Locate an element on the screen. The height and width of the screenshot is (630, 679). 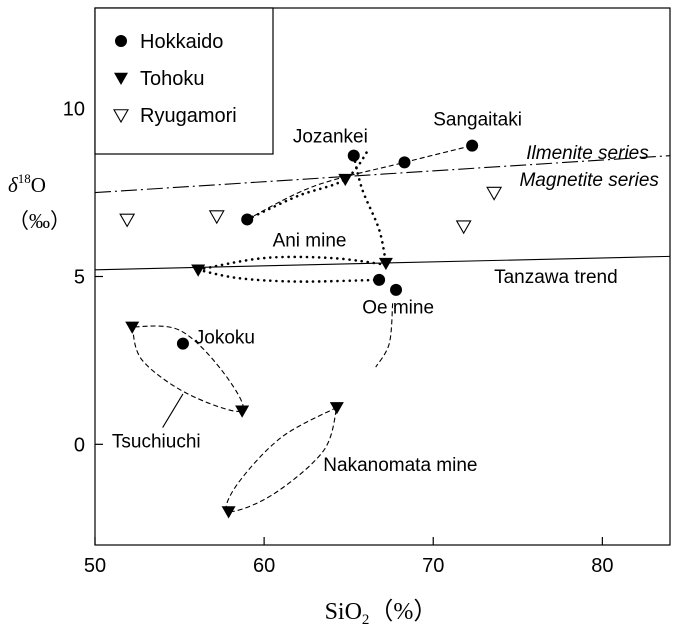
legend-marker-hokkaido is located at coordinates (121, 41).